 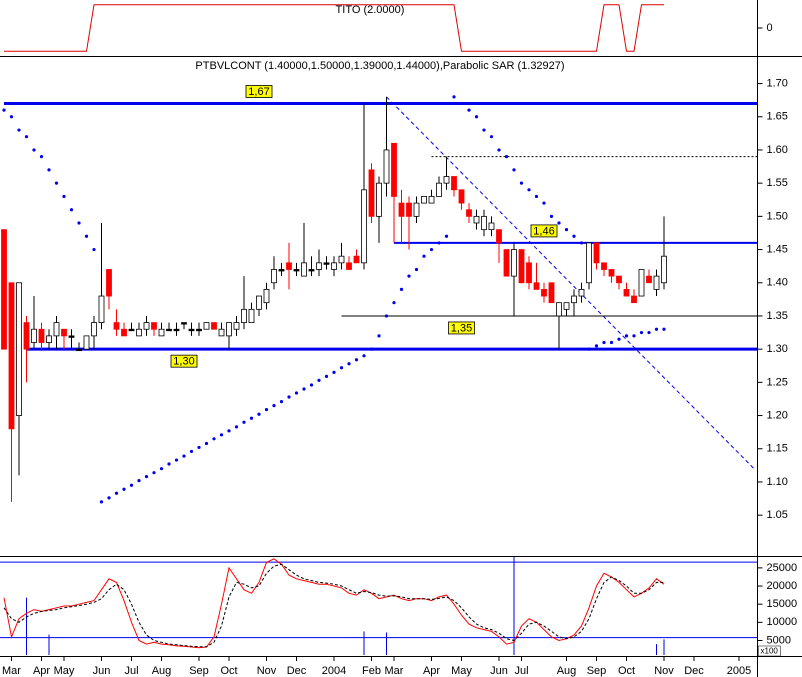 I want to click on level-label: 1,46, so click(x=543, y=231).